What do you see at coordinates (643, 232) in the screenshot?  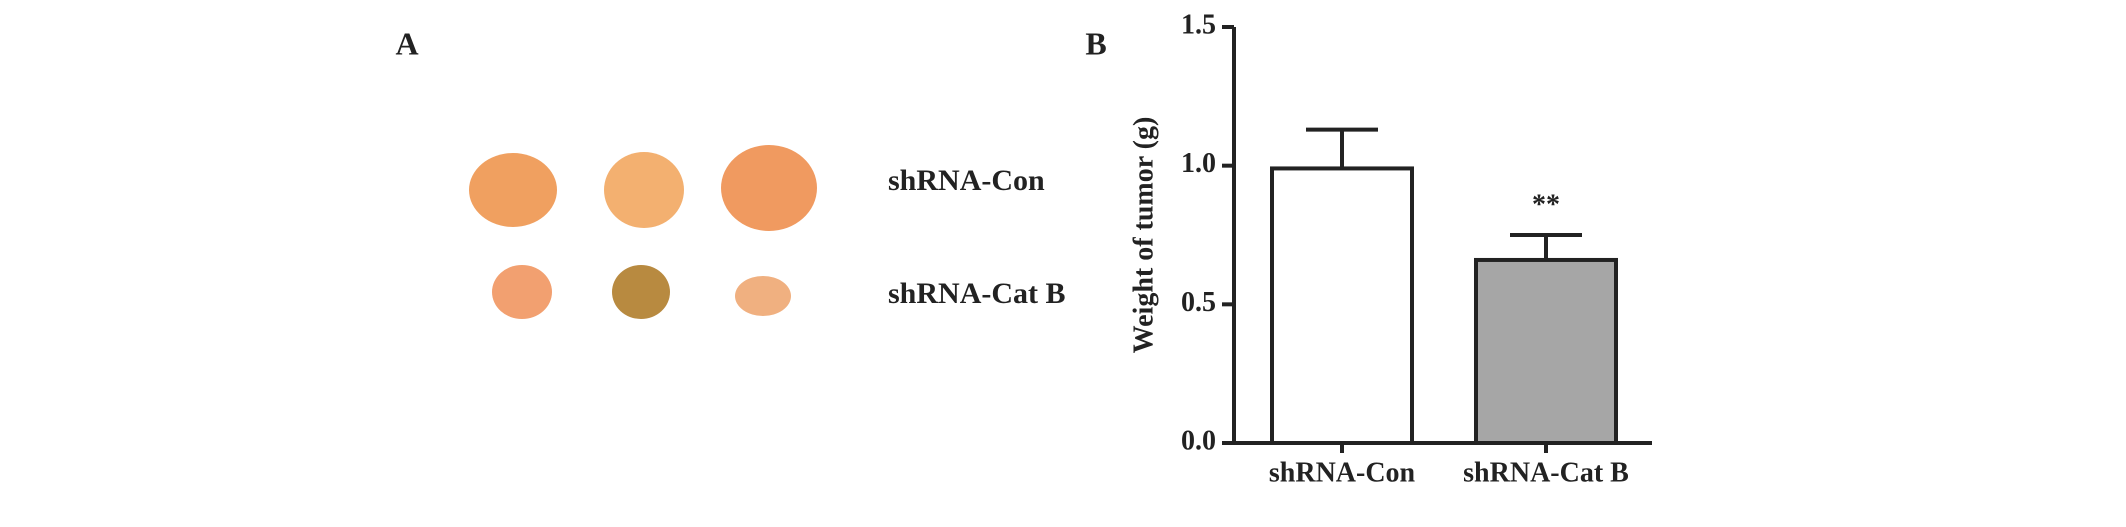 I see `tumor-photo` at bounding box center [643, 232].